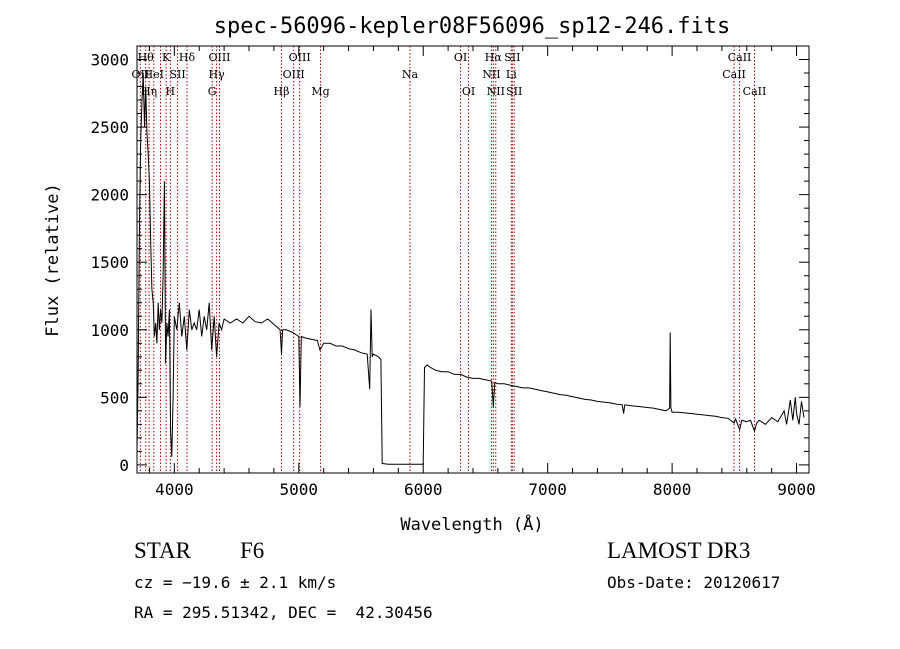  I want to click on object-subclass: F6, so click(252, 550).